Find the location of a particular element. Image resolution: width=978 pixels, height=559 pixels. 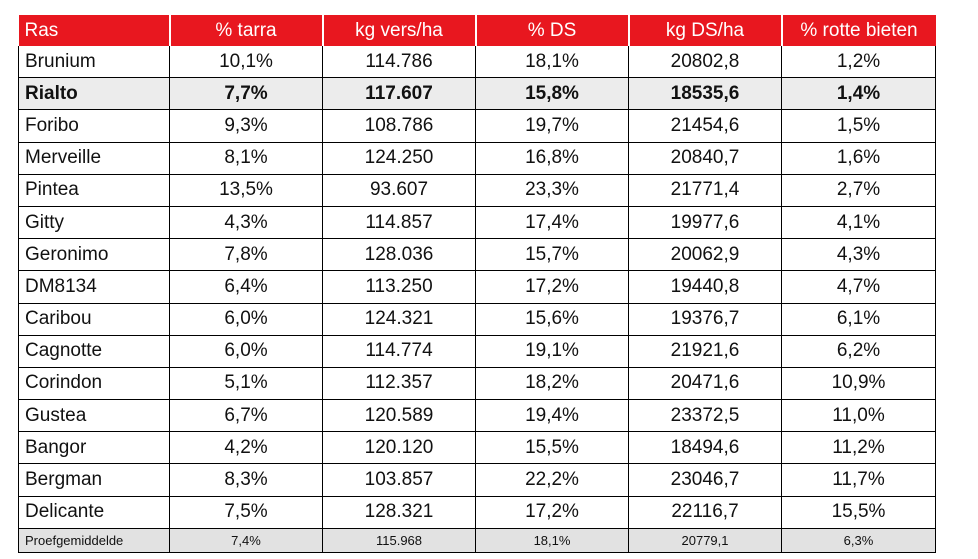

cell-kg-vers: 113.250 is located at coordinates (399, 287).